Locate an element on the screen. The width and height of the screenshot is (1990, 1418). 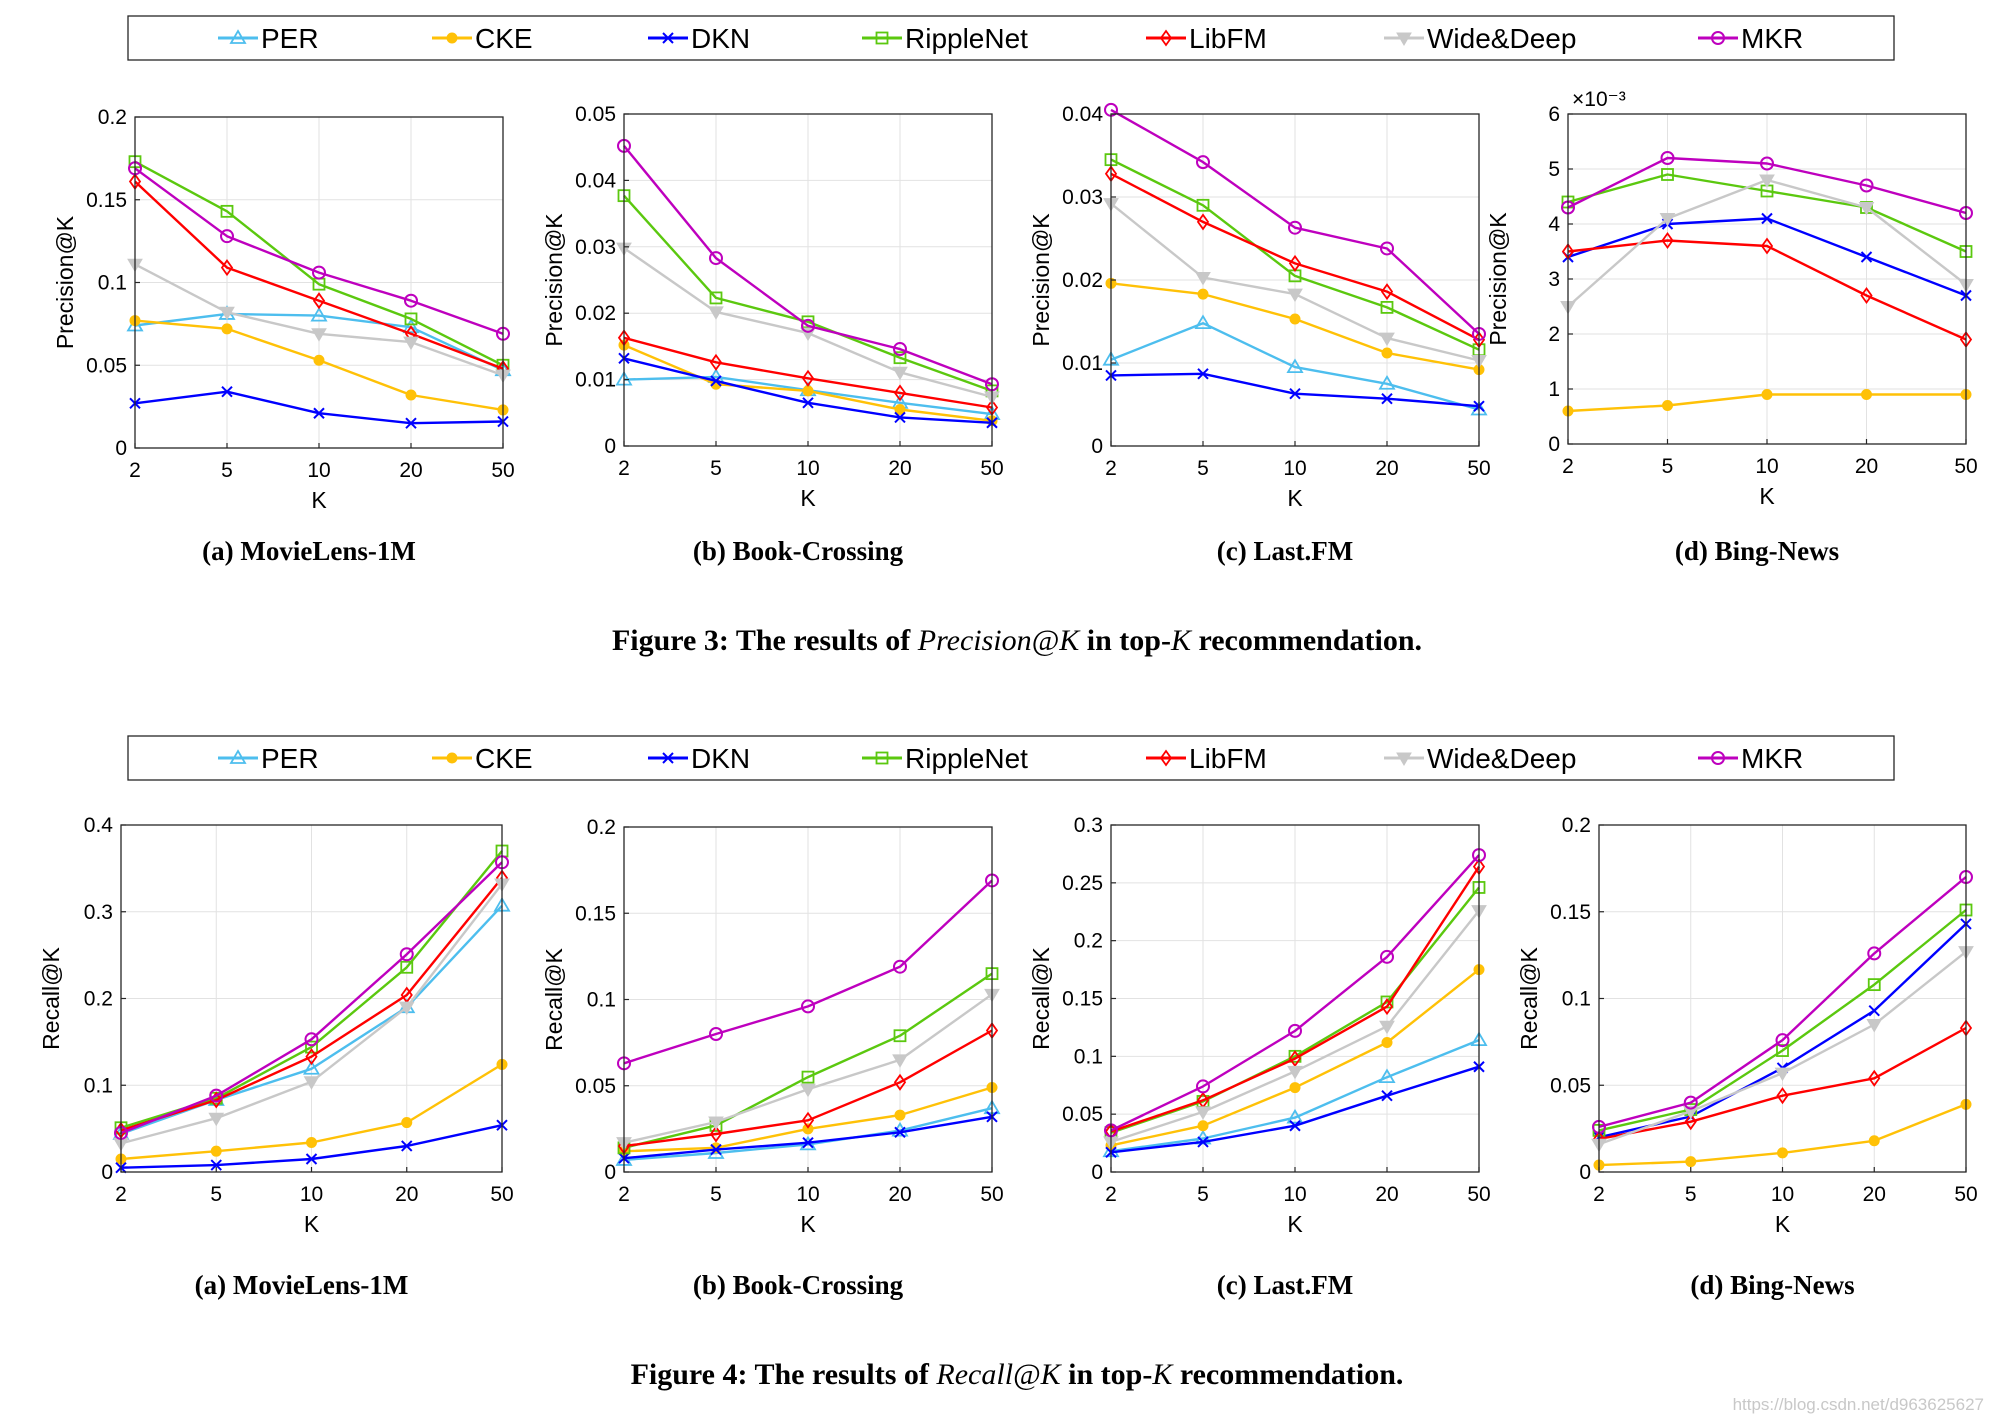
series-libfm is located at coordinates (1295, 999).